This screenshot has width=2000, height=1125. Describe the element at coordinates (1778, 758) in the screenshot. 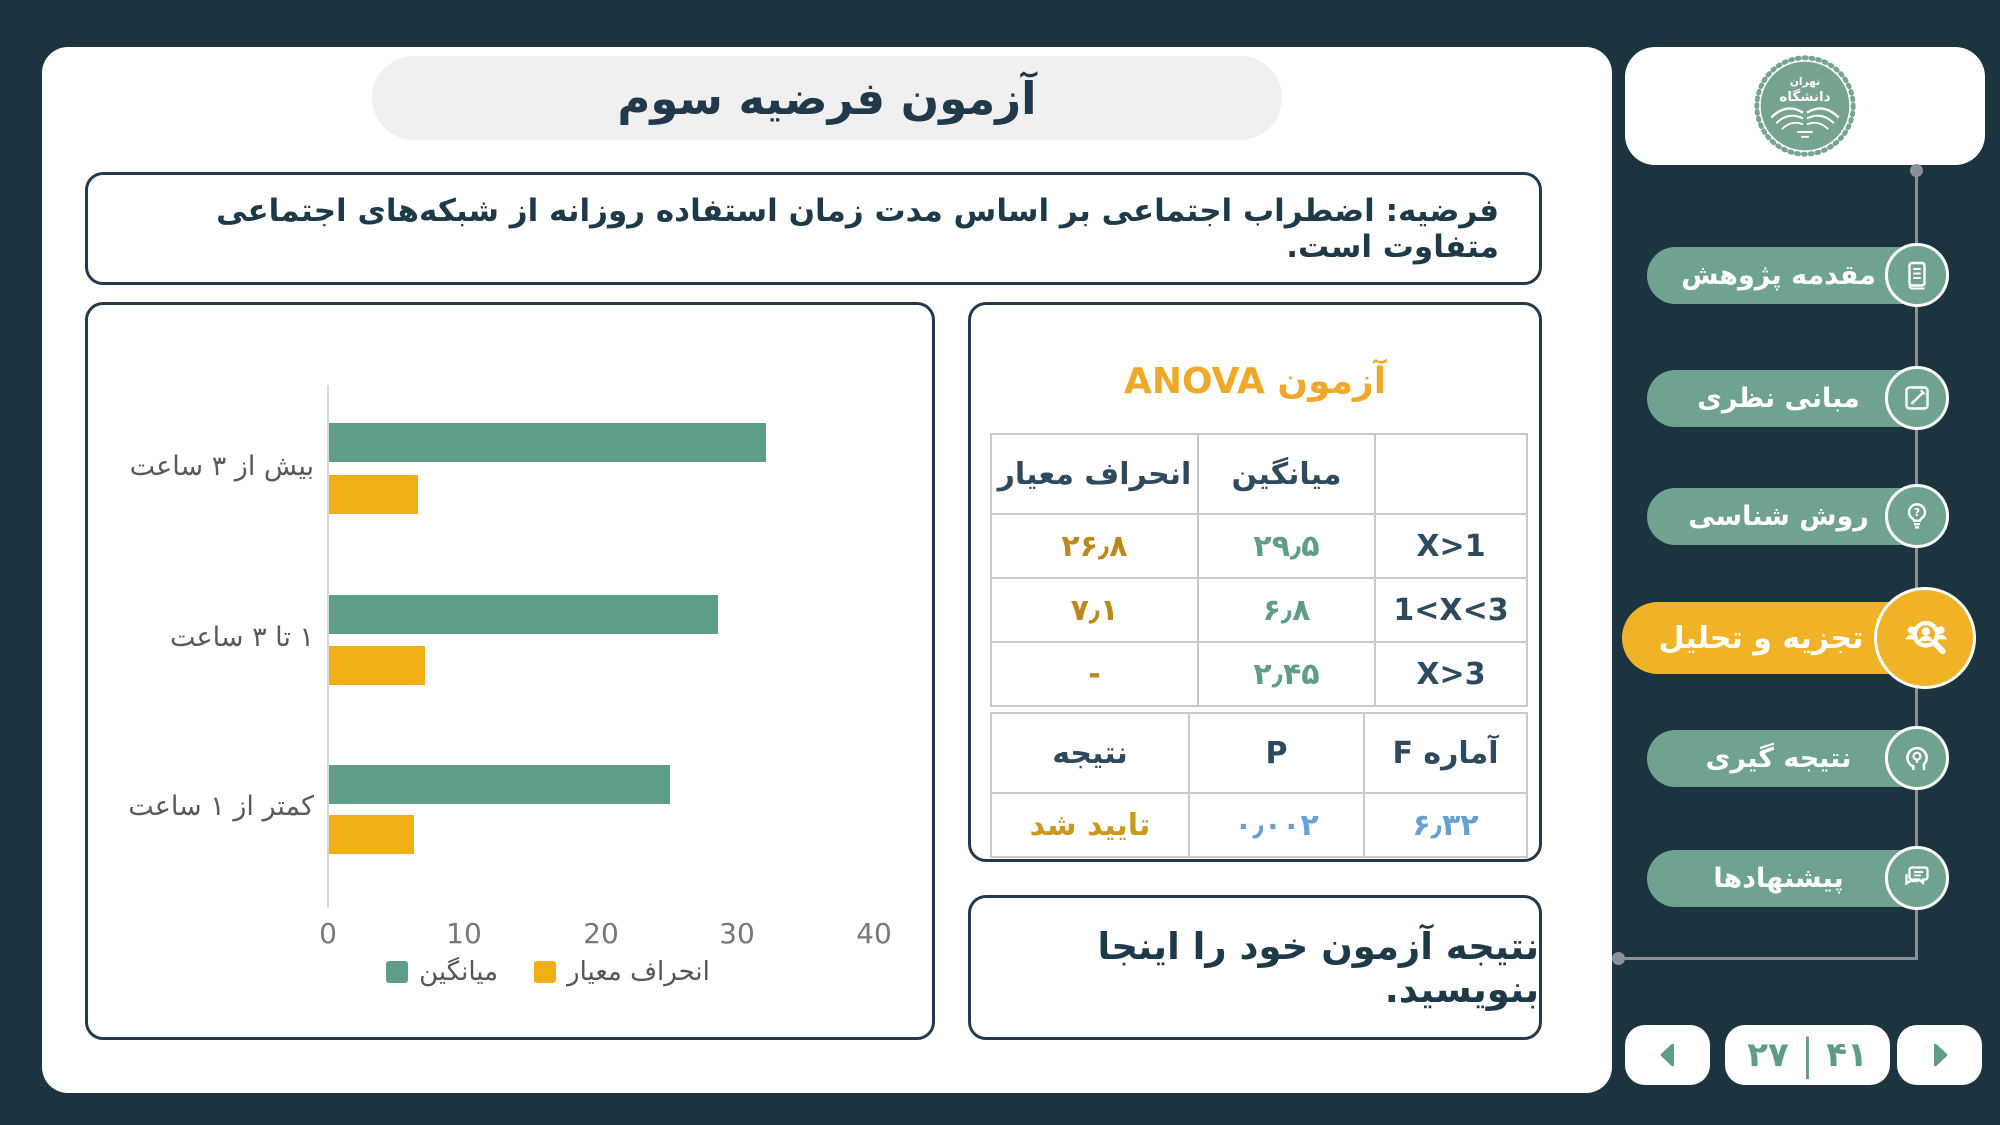

I see `sidebar-item-label: نتیجه گیری` at that location.